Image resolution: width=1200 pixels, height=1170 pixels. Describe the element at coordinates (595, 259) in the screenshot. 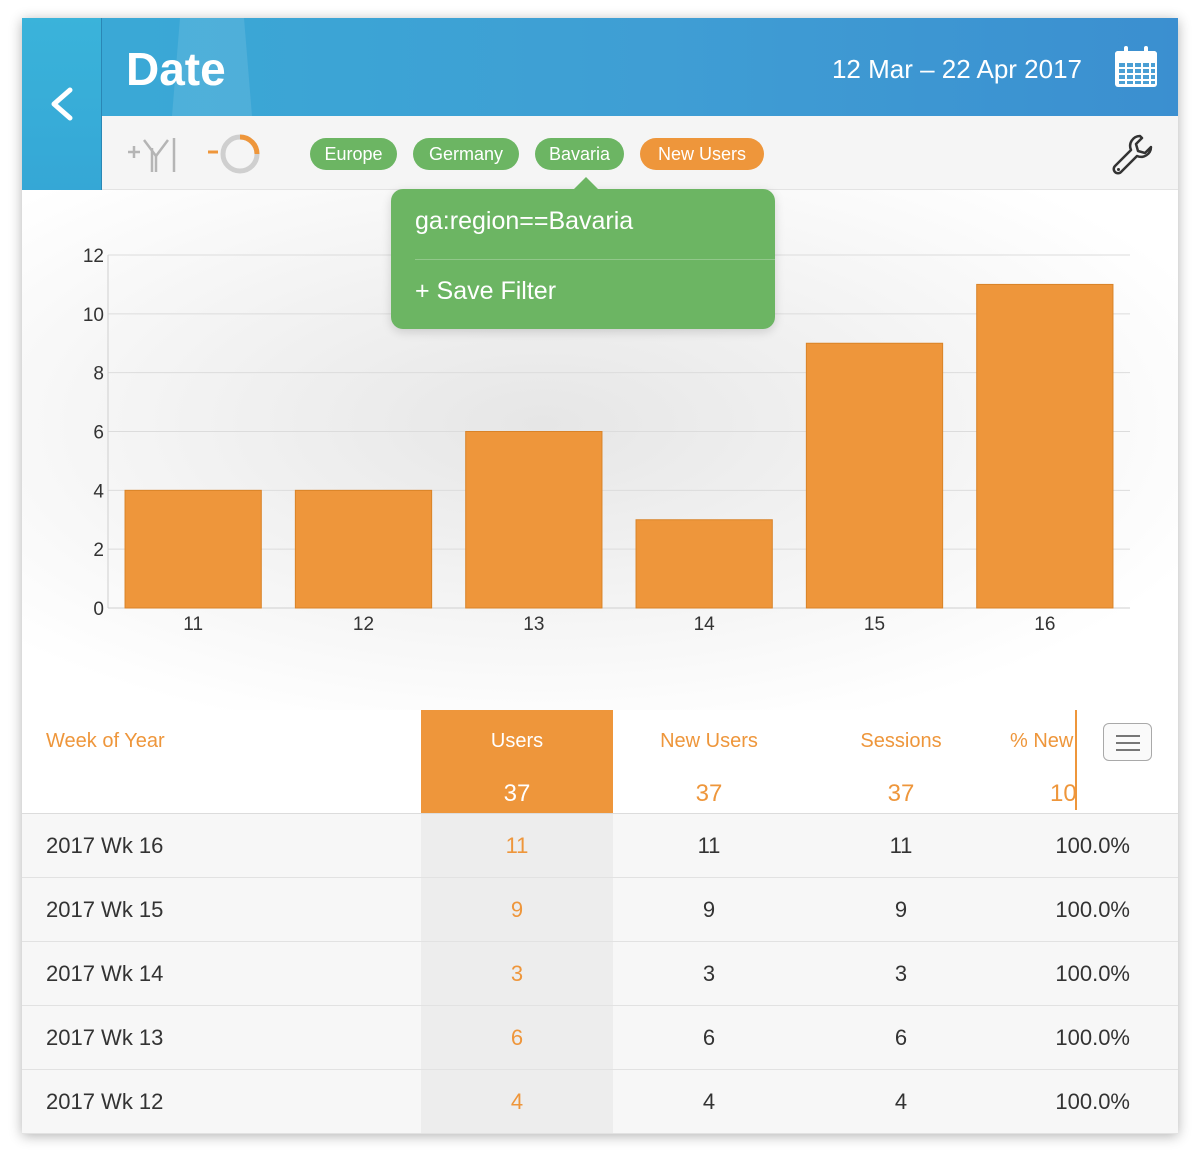

I see `popover-divider` at that location.